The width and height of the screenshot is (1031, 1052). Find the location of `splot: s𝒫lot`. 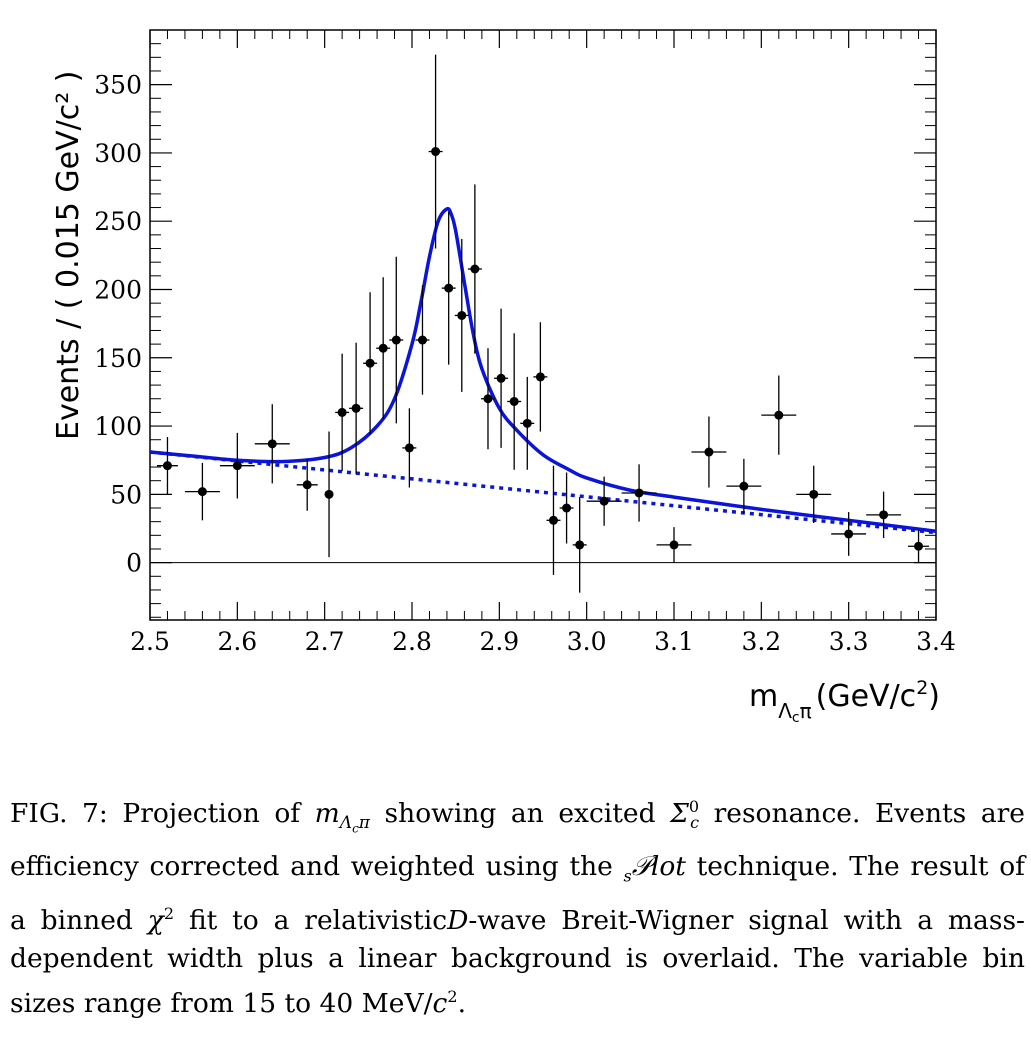

splot: s𝒫lot is located at coordinates (654, 867).